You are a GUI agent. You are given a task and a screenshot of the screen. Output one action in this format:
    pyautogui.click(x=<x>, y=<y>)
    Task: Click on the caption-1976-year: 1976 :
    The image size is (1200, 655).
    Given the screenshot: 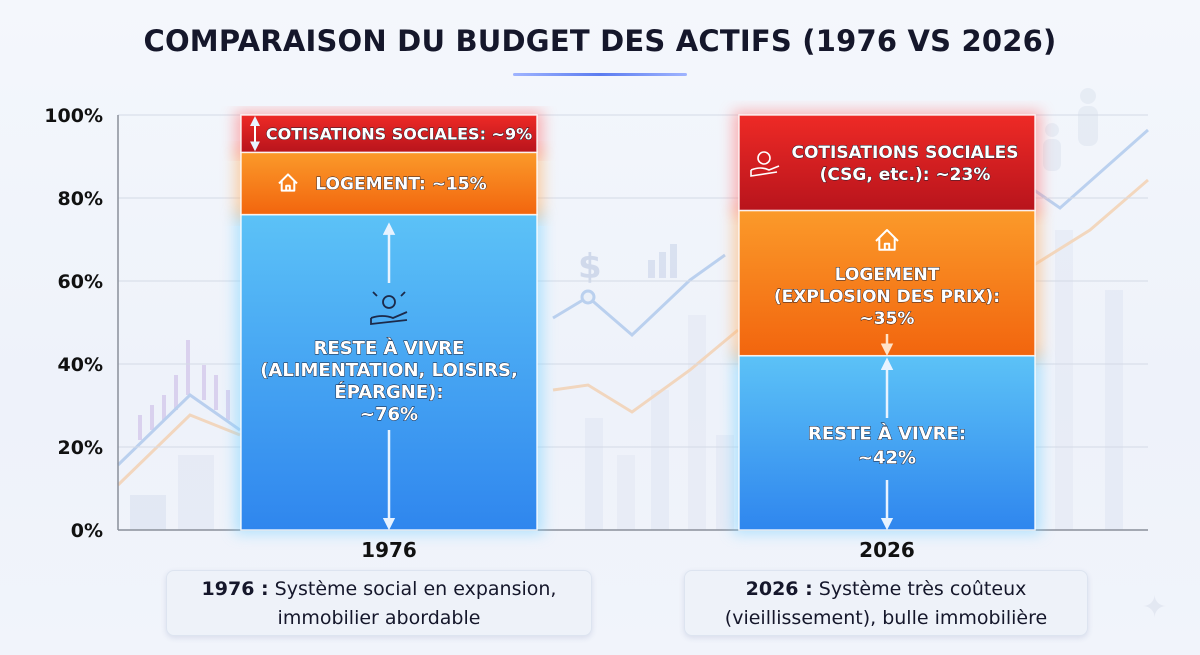 What is the action you would take?
    pyautogui.click(x=235, y=589)
    